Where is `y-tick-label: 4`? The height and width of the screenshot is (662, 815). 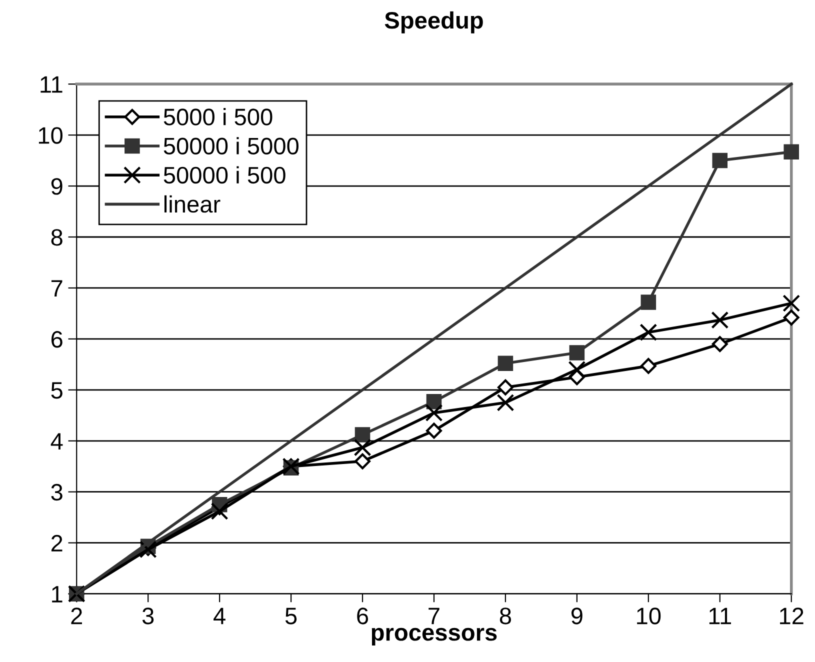 y-tick-label: 4 is located at coordinates (56, 441).